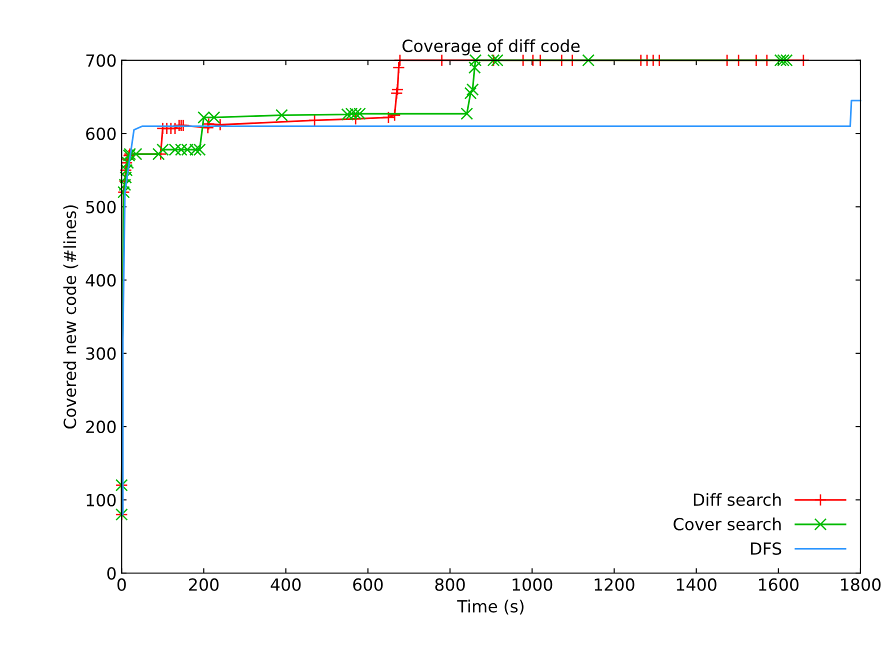 The height and width of the screenshot is (655, 888). Describe the element at coordinates (204, 584) in the screenshot. I see `x-tick-label: 200` at that location.